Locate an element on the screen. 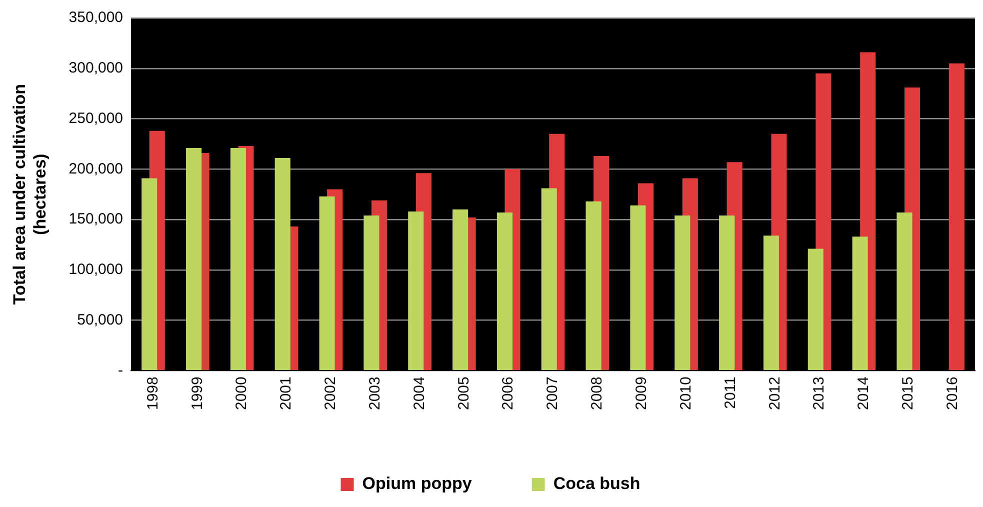  x-tick-label: 2011 is located at coordinates (730, 392).